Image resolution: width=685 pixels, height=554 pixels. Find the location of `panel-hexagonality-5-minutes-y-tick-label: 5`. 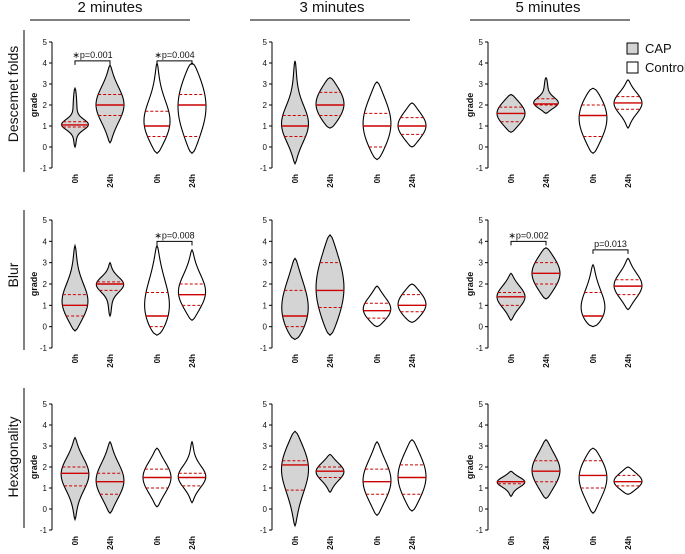

panel-hexagonality-5-minutes-y-tick-label: 5 is located at coordinates (481, 404).